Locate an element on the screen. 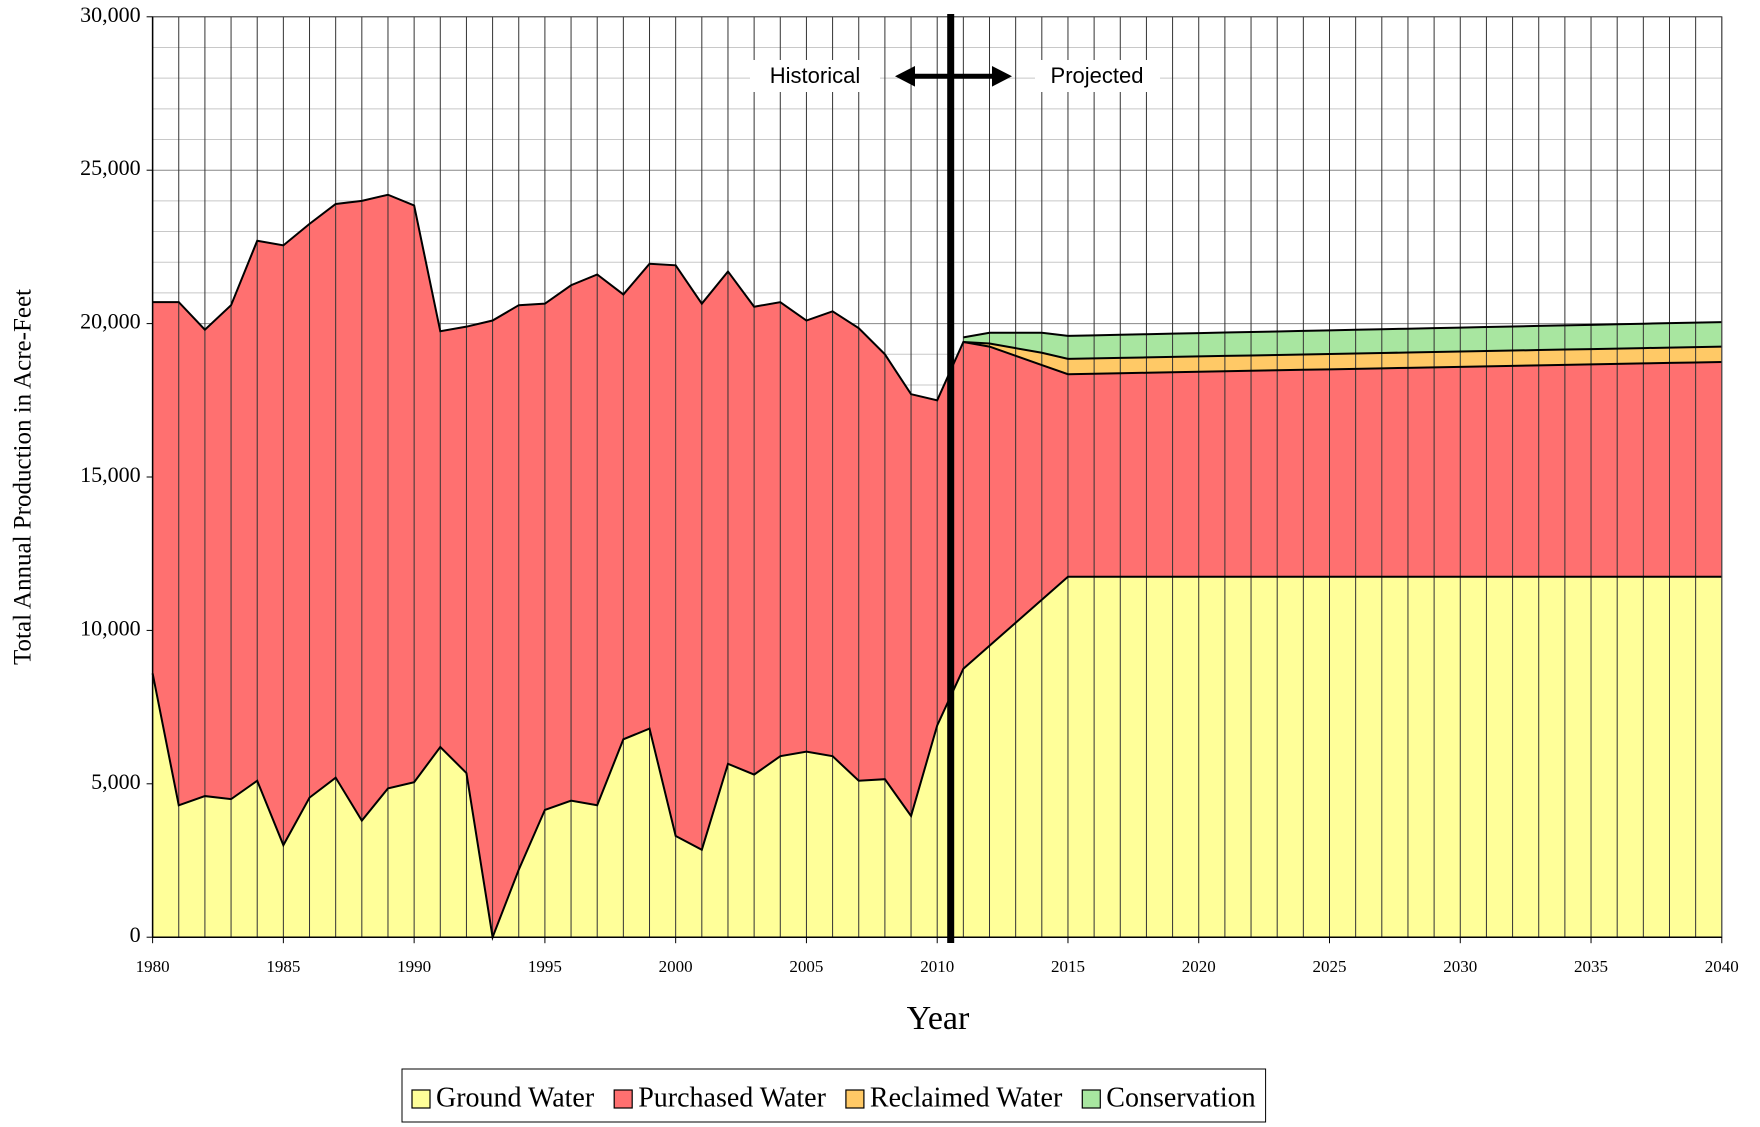 The height and width of the screenshot is (1127, 1760). y-axis-title: Total Annual Production in Acre-Feet is located at coordinates (23, 477).